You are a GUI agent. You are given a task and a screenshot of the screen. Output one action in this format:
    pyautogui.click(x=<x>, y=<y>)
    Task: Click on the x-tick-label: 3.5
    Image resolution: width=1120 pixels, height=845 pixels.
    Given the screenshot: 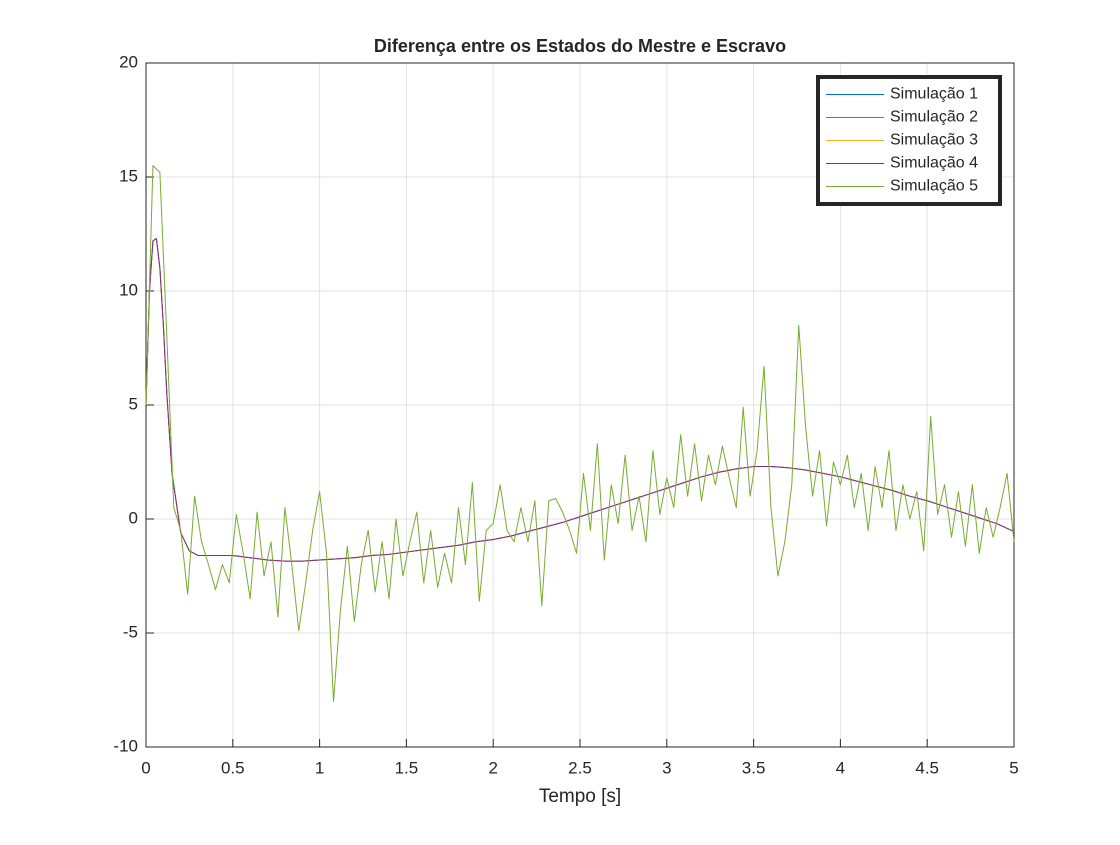 What is the action you would take?
    pyautogui.click(x=754, y=767)
    